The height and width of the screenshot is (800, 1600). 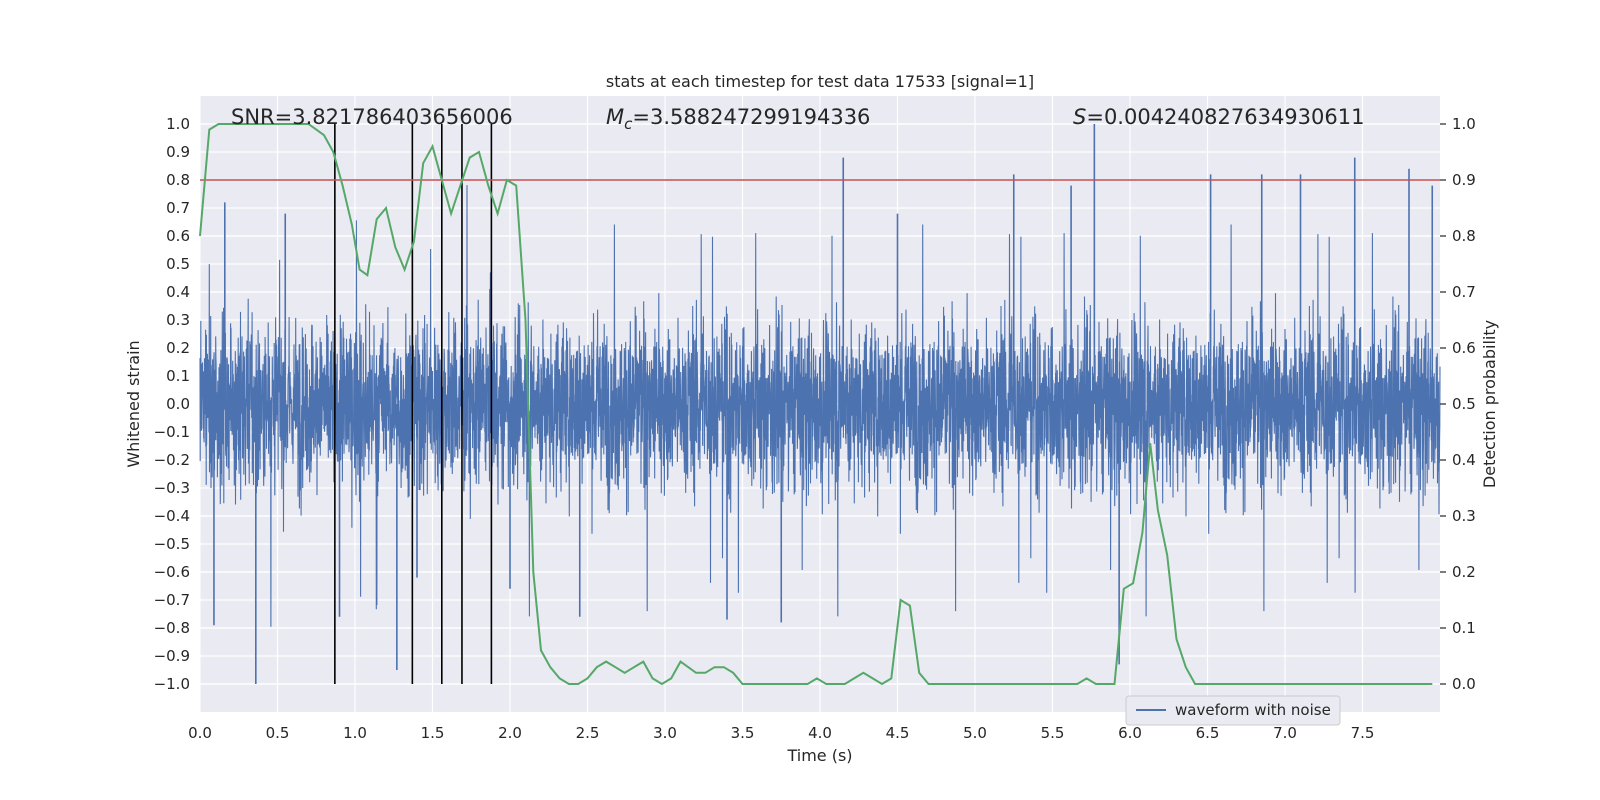 I want to click on x-tick-label: 0.0, so click(x=200, y=733).